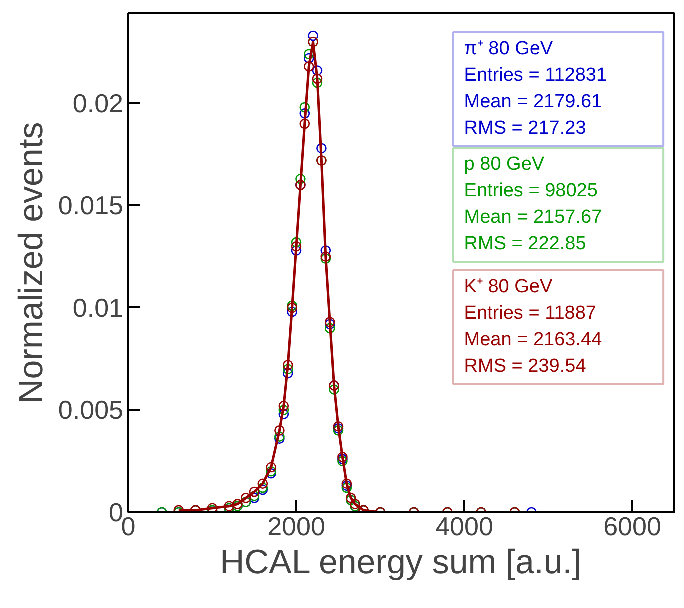  What do you see at coordinates (531, 191) in the screenshot?
I see `annotation: Entries = 98025` at bounding box center [531, 191].